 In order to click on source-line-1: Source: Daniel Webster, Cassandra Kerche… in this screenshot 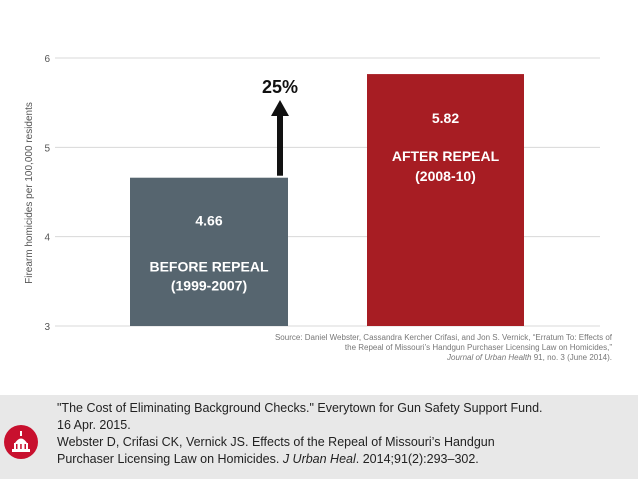, I will do `click(443, 337)`.